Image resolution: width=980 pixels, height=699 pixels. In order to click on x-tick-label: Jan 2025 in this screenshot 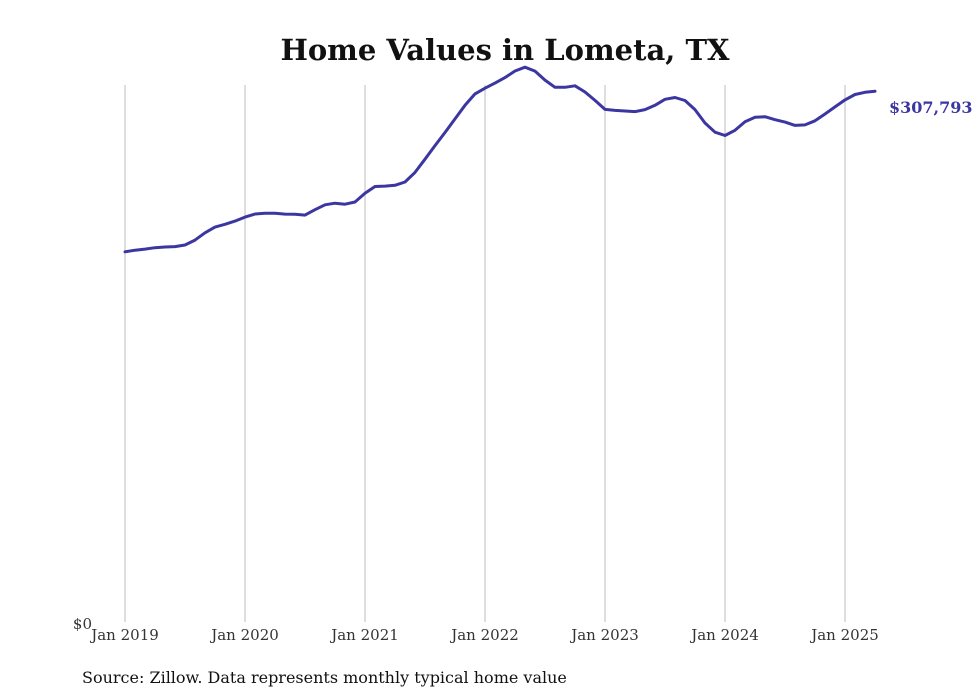, I will do `click(844, 635)`.